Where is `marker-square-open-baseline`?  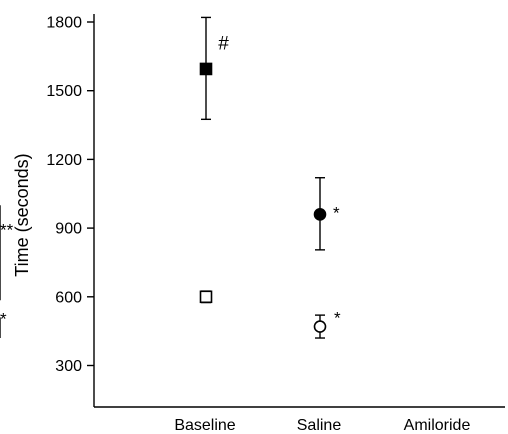
marker-square-open-baseline is located at coordinates (206, 297).